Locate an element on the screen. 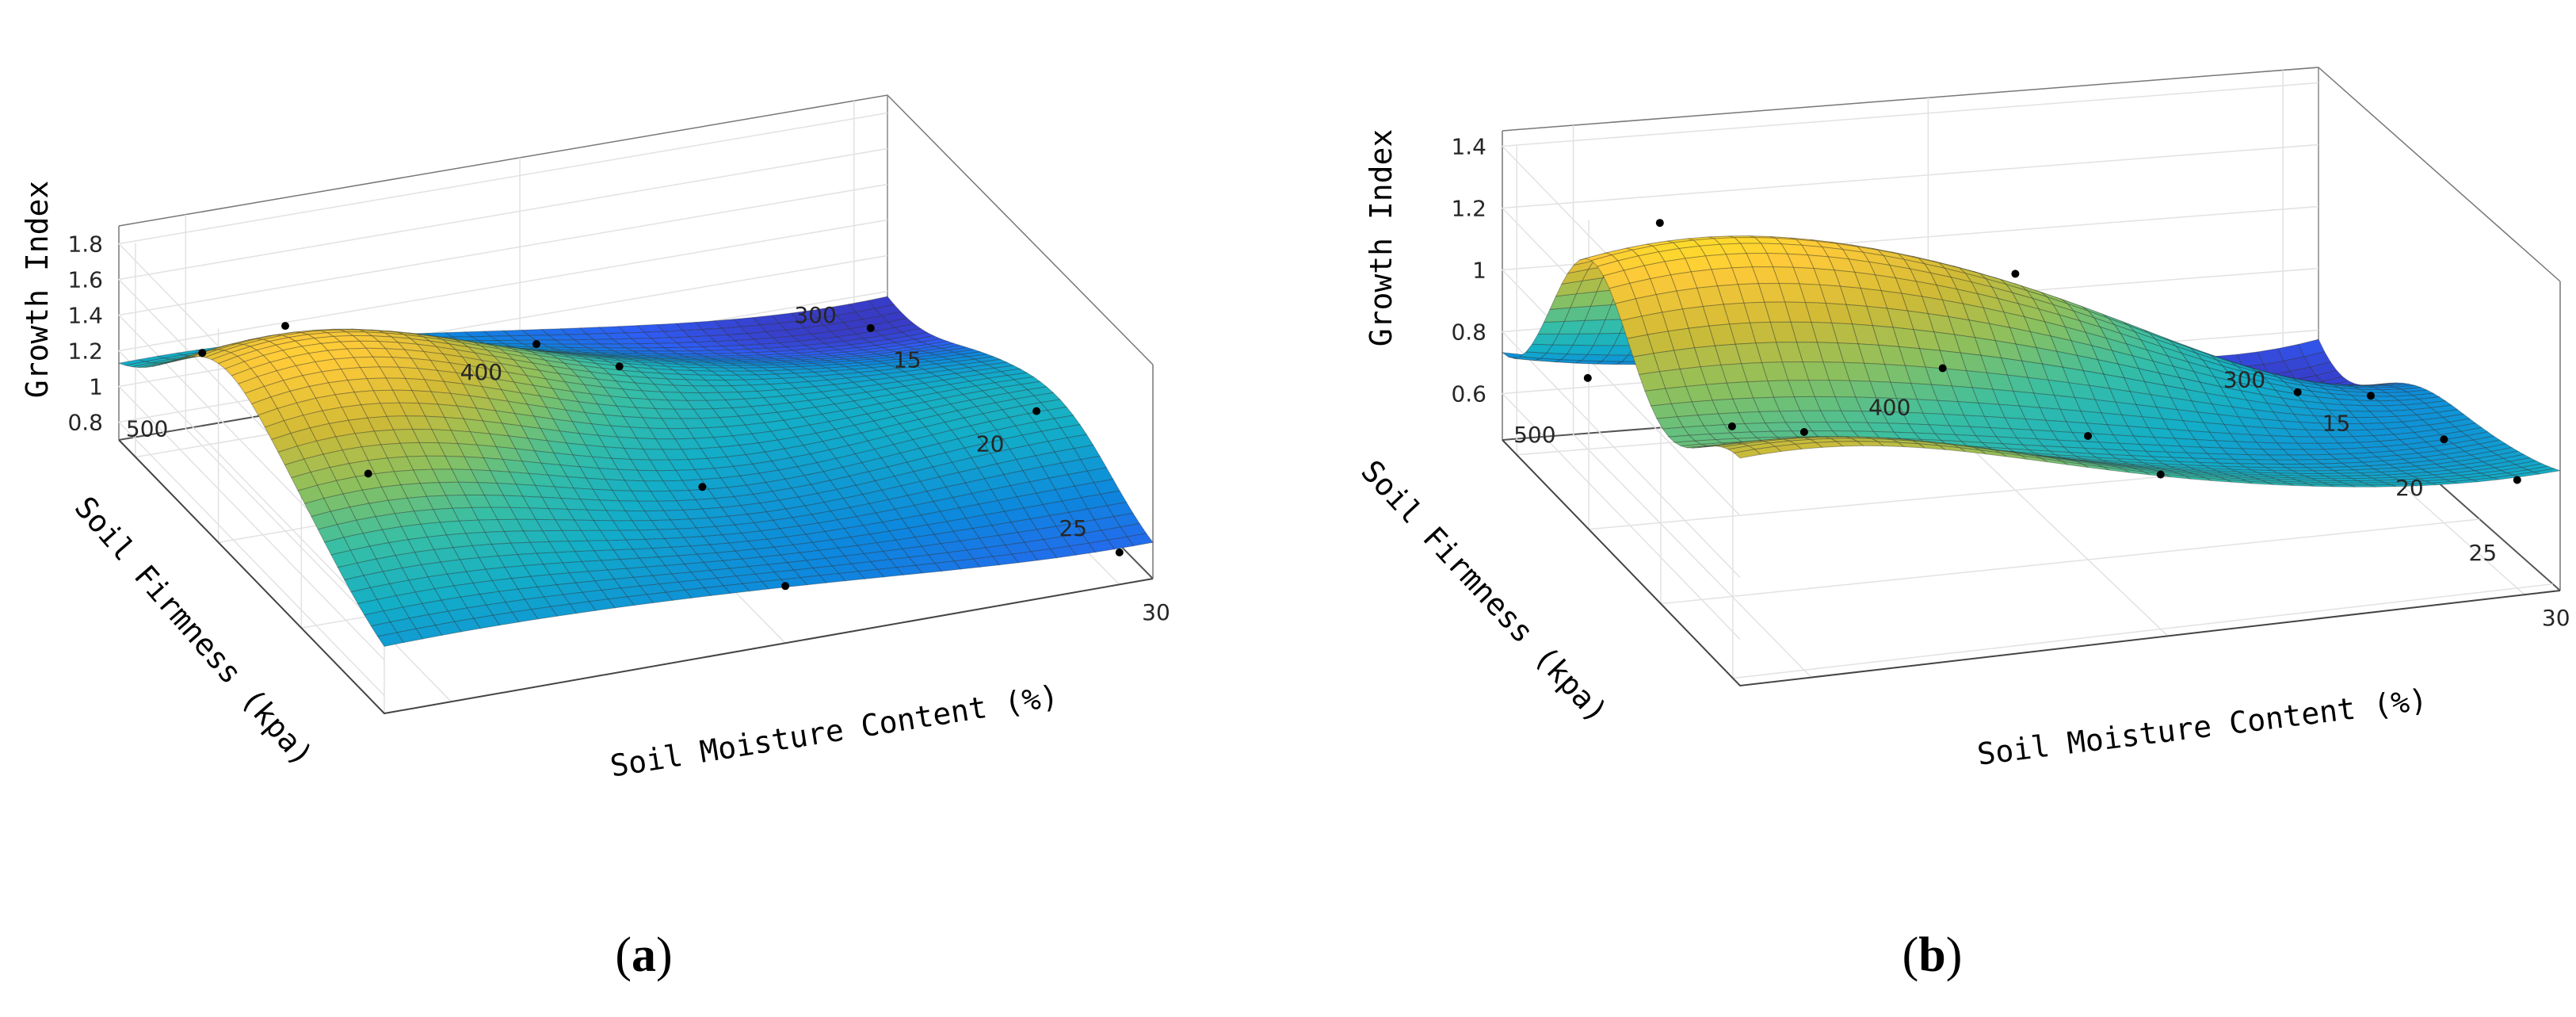 This screenshot has height=1017, width=2576. z-tick-label: 0.6 is located at coordinates (1468, 394).